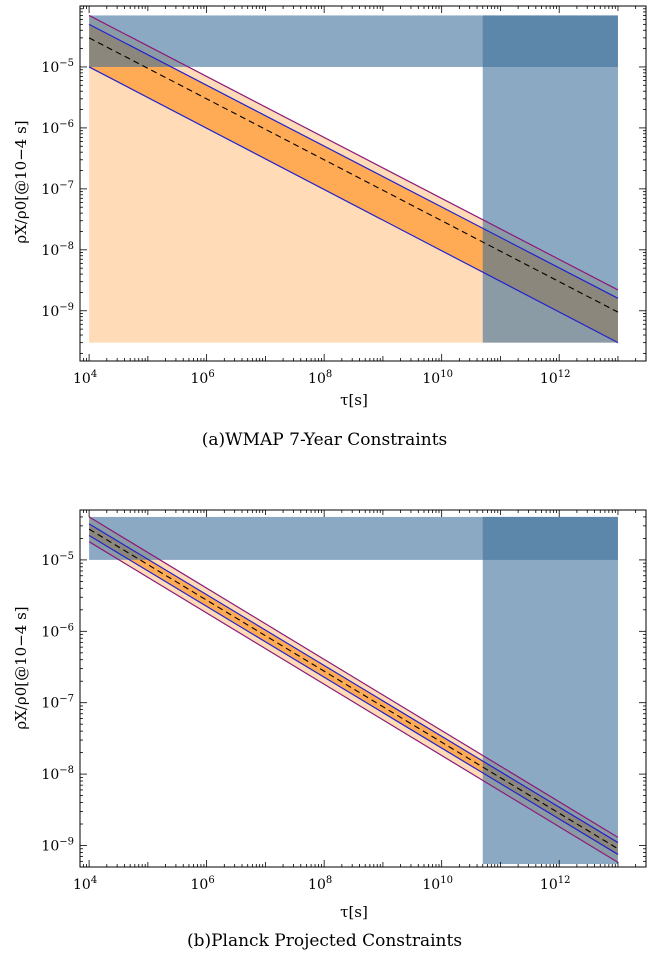 The width and height of the screenshot is (649, 961). Describe the element at coordinates (324, 440) in the screenshot. I see `caption-a: (a)WMAP 7-Year Constraints` at that location.